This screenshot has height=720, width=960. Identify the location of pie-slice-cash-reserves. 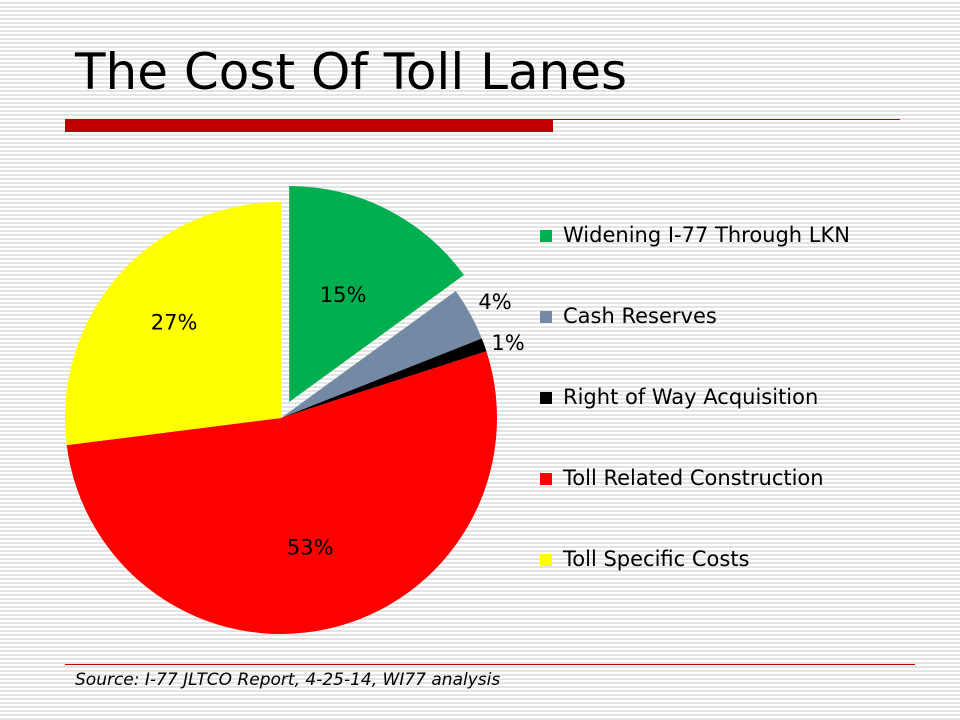
(381, 354).